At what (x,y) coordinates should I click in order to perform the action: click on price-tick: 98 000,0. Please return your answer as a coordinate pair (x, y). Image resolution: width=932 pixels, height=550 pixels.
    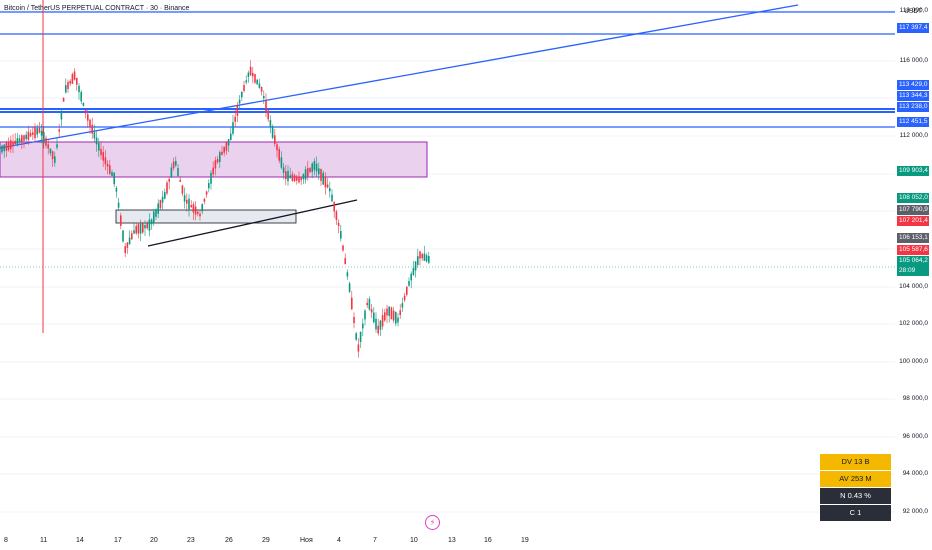
    Looking at the image, I should click on (915, 398).